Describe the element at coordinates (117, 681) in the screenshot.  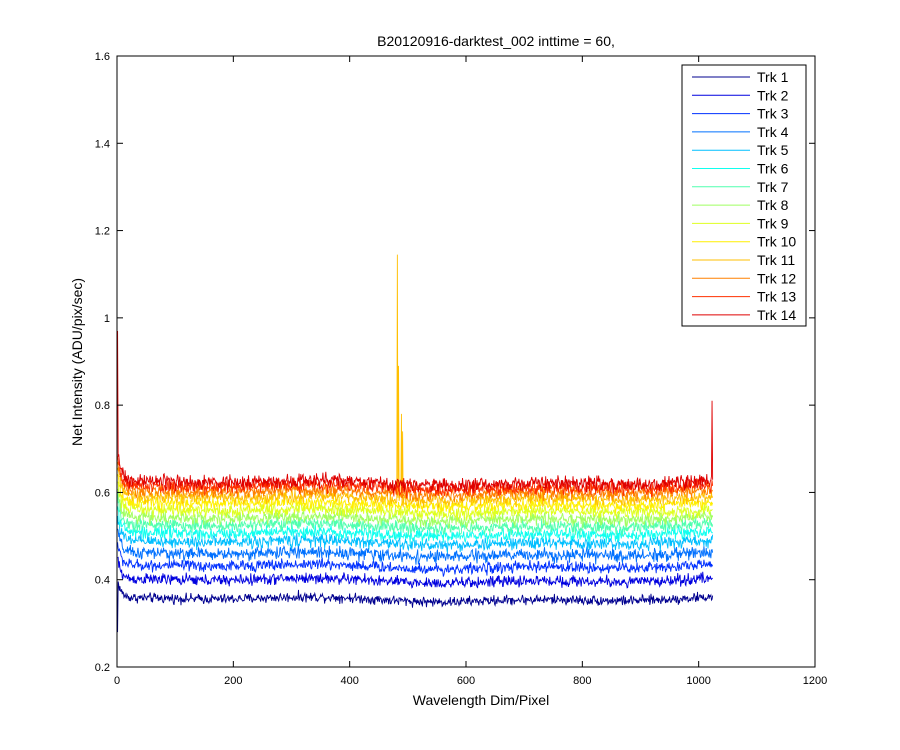
I see `x-tick-label: 0` at that location.